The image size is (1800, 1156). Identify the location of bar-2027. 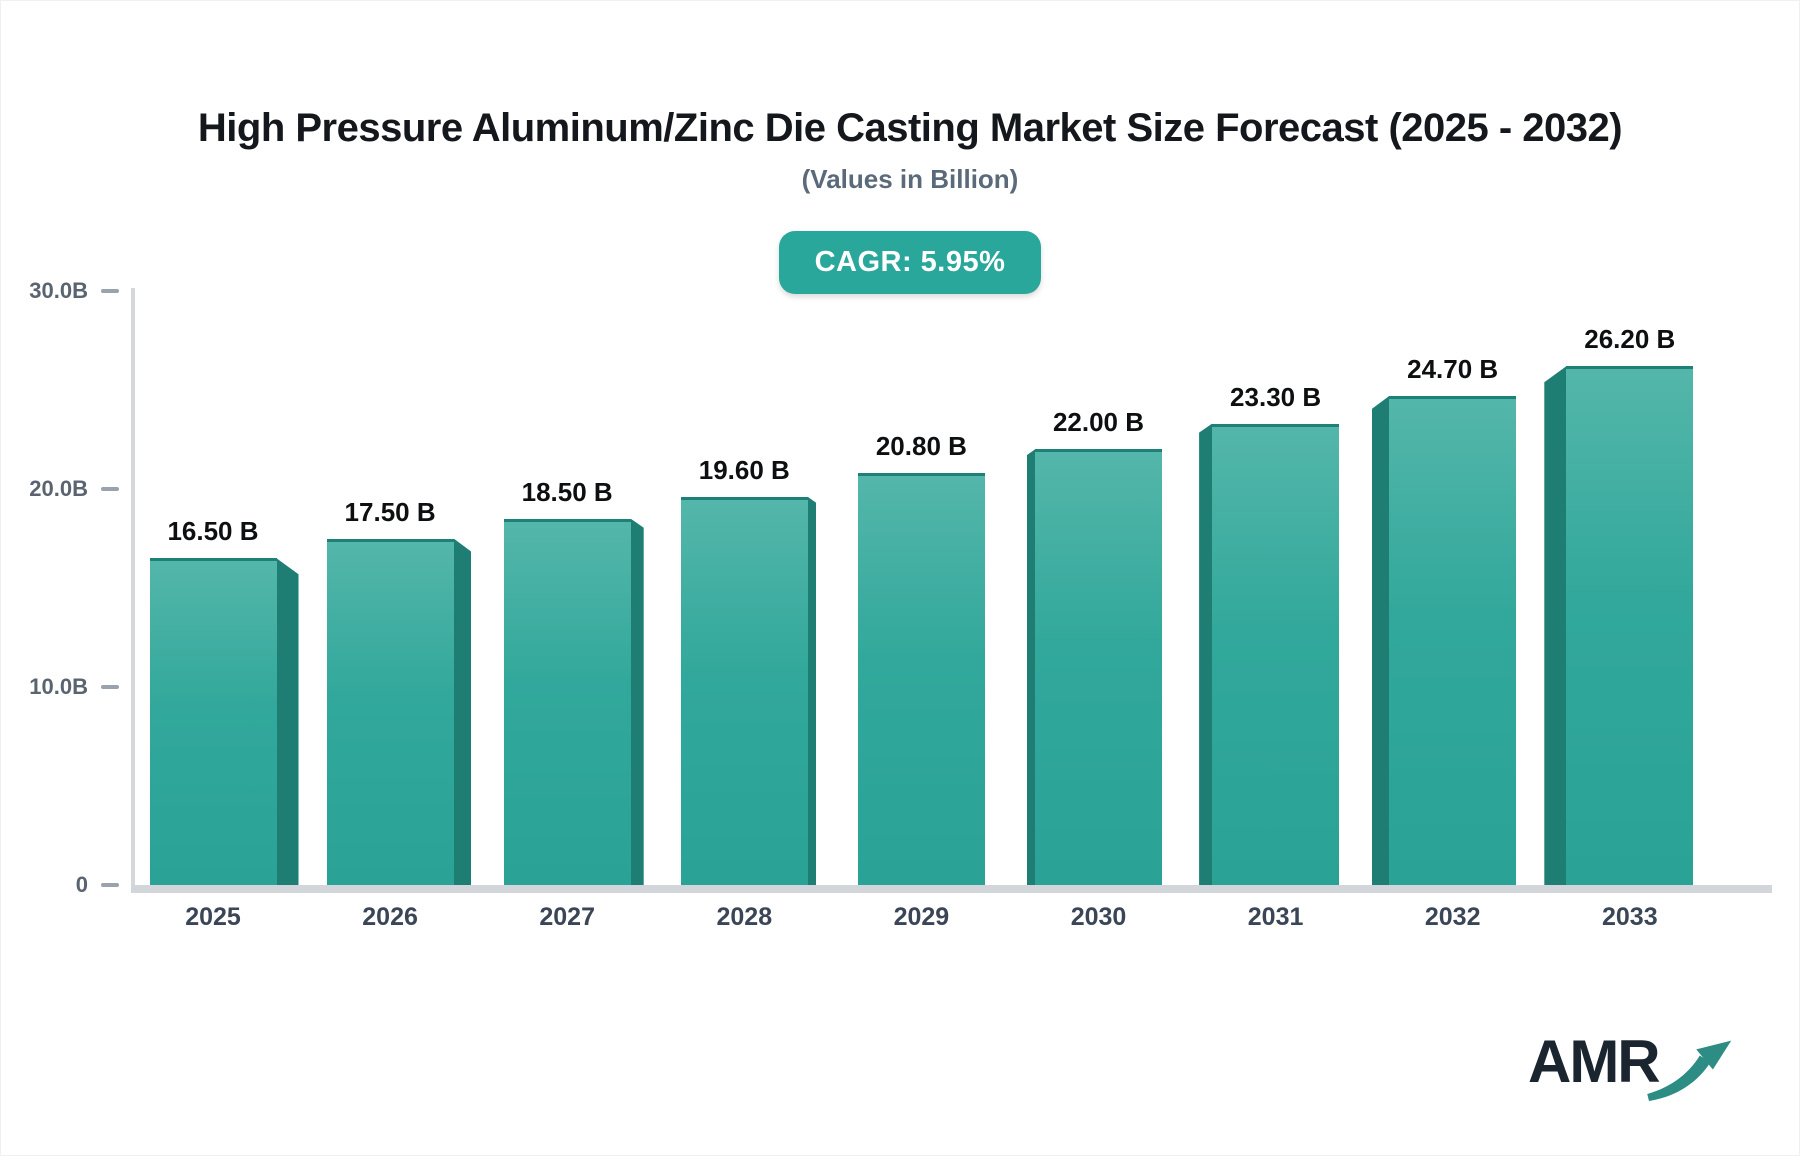
(567, 701).